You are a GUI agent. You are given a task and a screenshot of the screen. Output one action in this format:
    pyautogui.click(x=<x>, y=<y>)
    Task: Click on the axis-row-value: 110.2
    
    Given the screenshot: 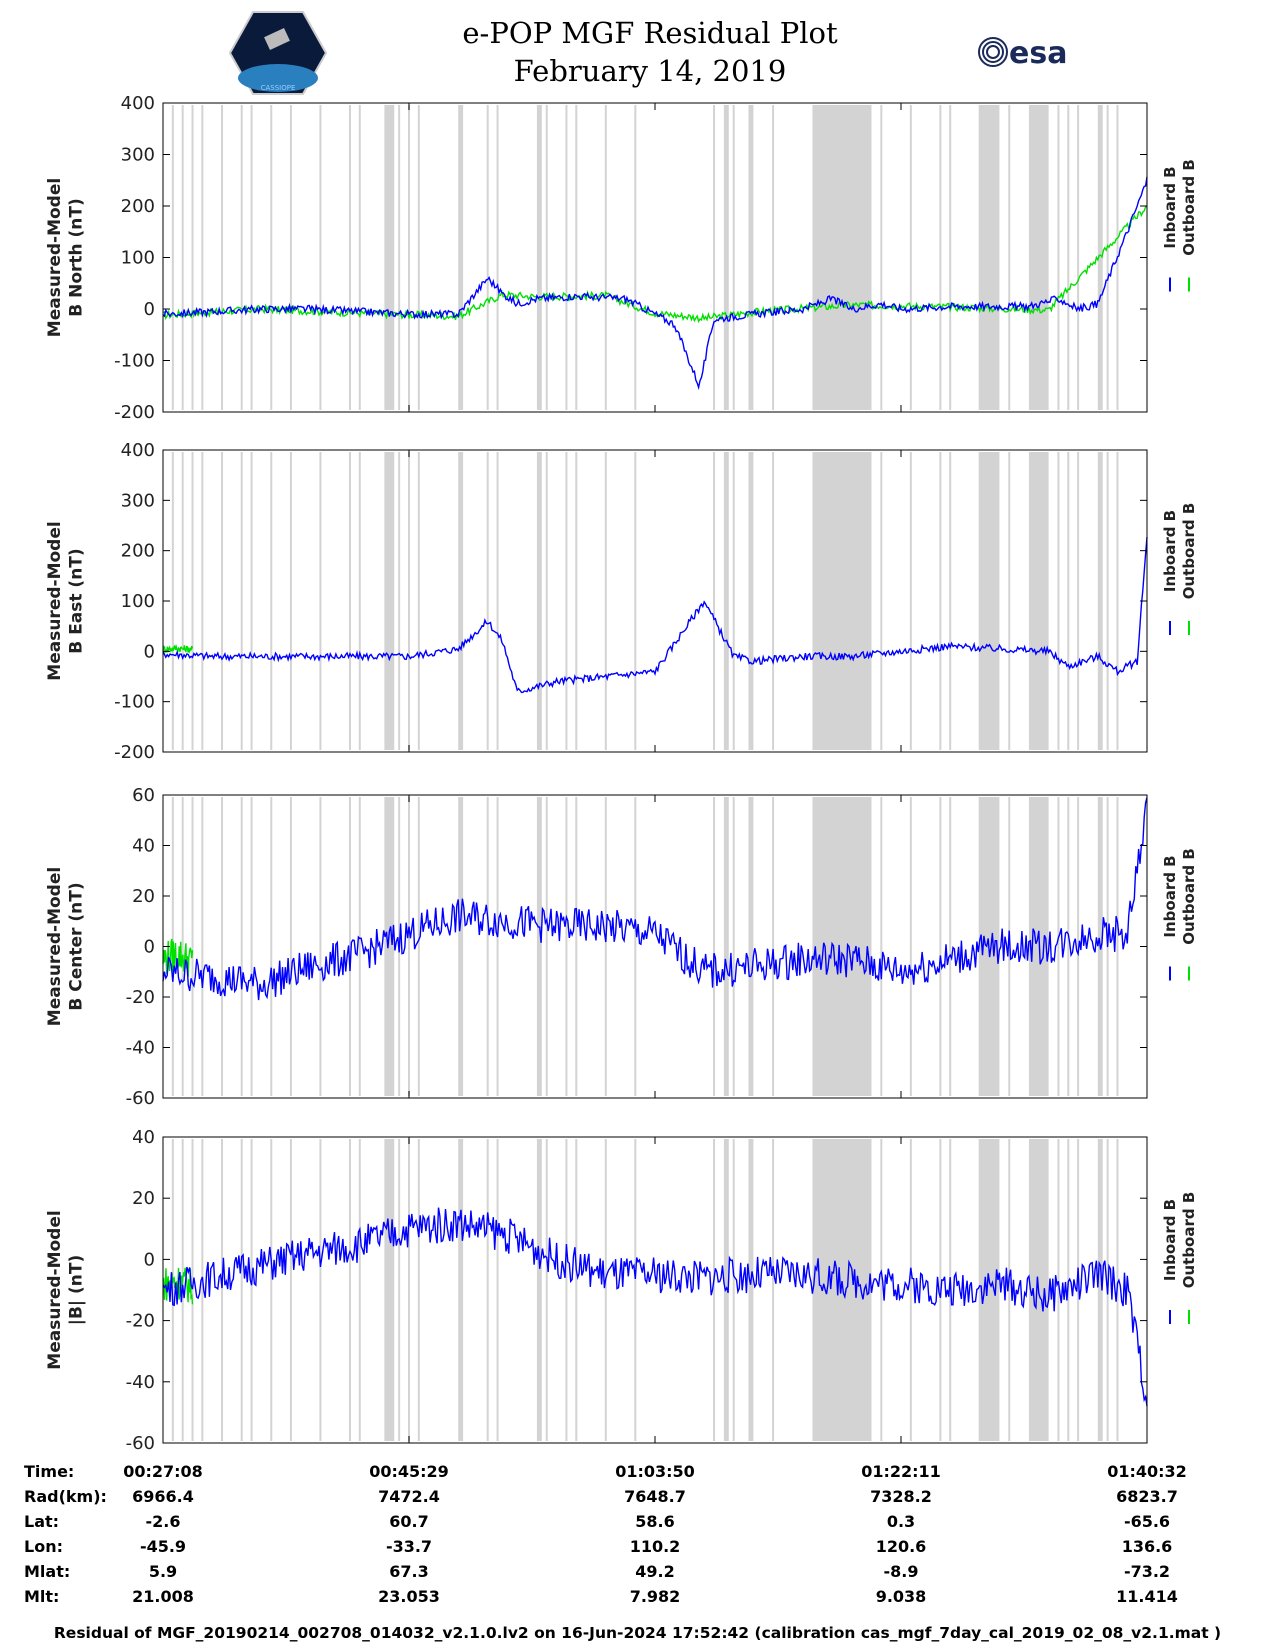 What is the action you would take?
    pyautogui.click(x=655, y=1546)
    